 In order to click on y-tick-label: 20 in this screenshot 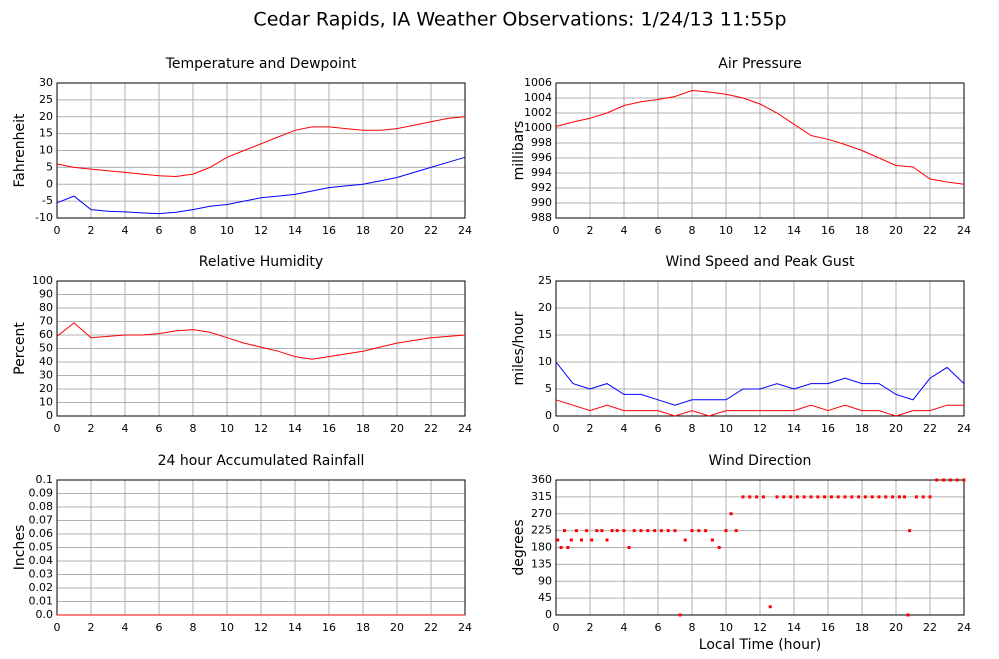, I will do `click(46, 388)`.